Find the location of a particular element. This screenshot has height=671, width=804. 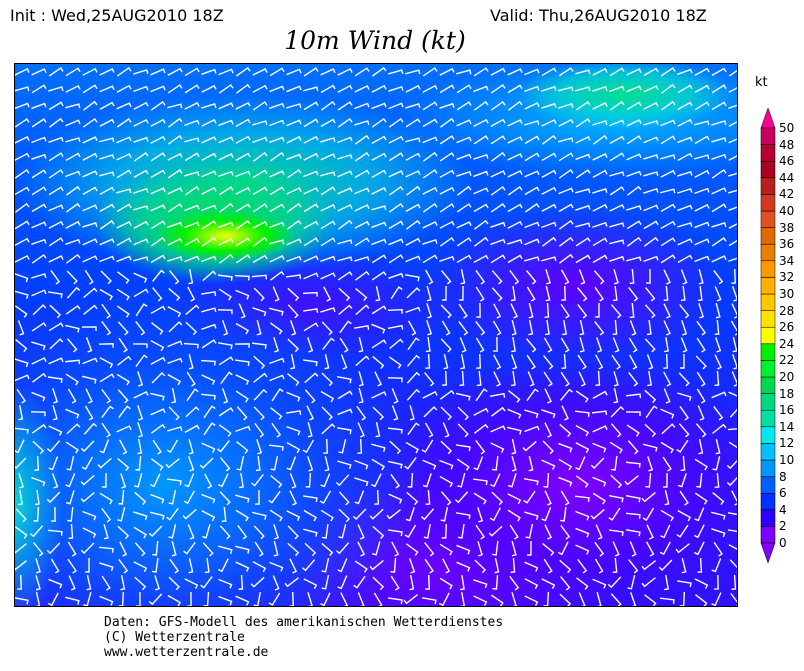

legend-label: 14 is located at coordinates (787, 426).